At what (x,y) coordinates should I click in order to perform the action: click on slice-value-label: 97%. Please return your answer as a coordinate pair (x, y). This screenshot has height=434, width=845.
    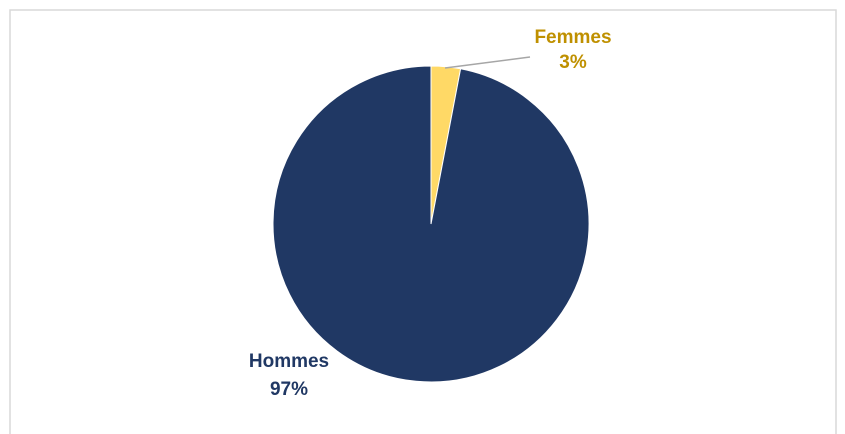
    Looking at the image, I should click on (289, 389).